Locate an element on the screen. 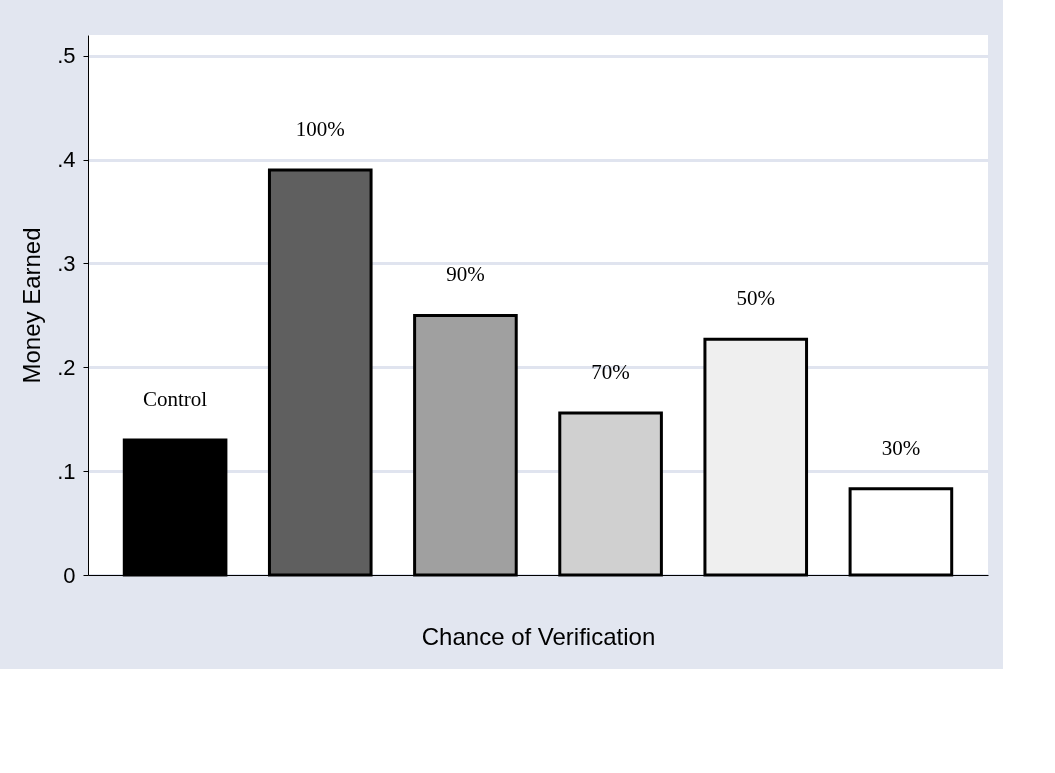 The image size is (1055, 773). y-tick-label: .4 is located at coordinates (66, 160).